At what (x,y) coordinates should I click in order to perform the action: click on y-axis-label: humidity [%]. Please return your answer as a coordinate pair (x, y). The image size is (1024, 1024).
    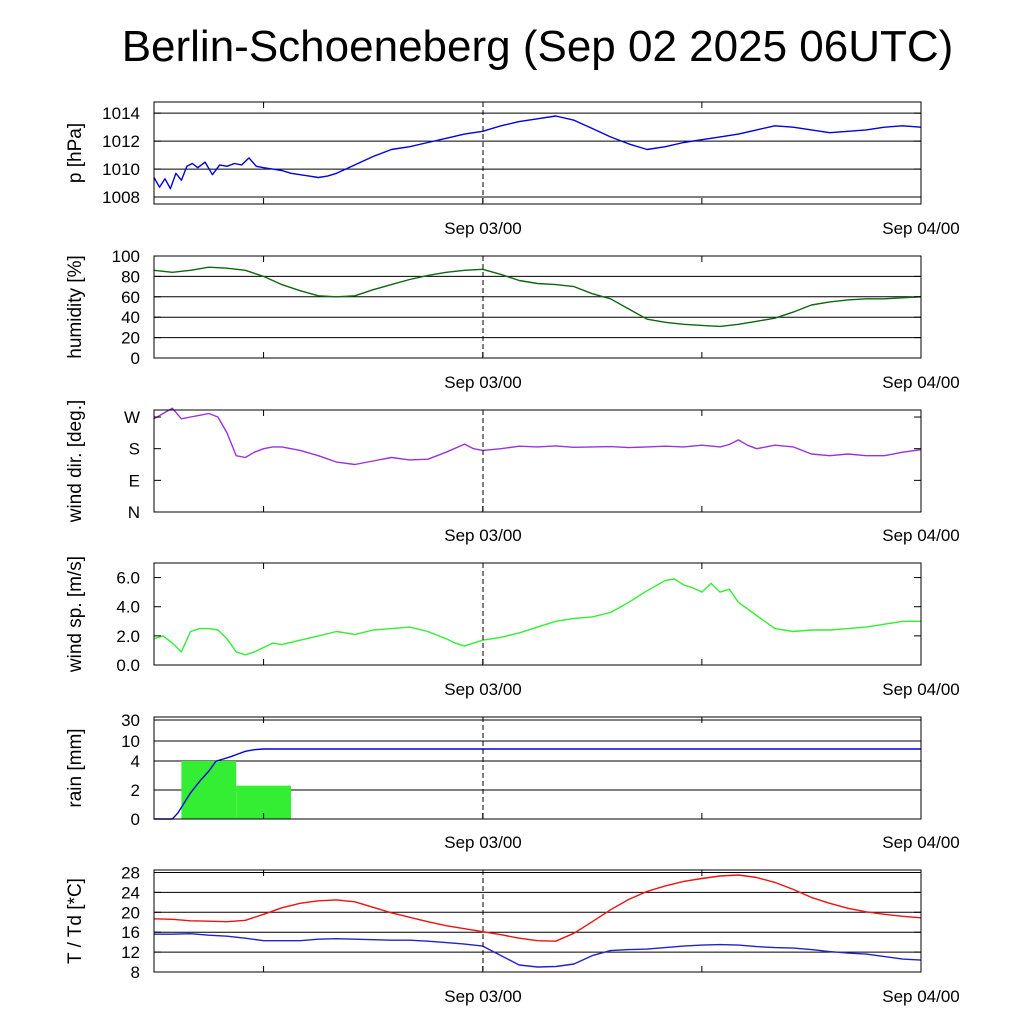
    Looking at the image, I should click on (75, 306).